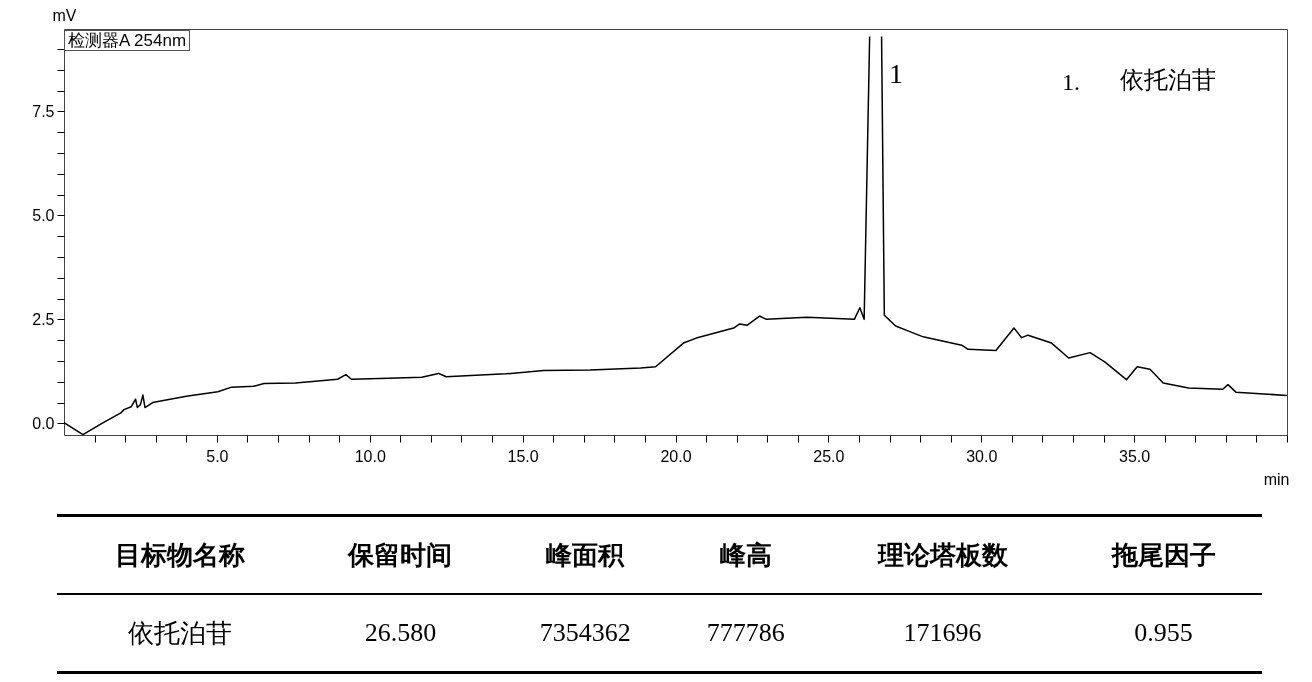 The width and height of the screenshot is (1312, 682). I want to click on text: 777786, so click(745, 633).